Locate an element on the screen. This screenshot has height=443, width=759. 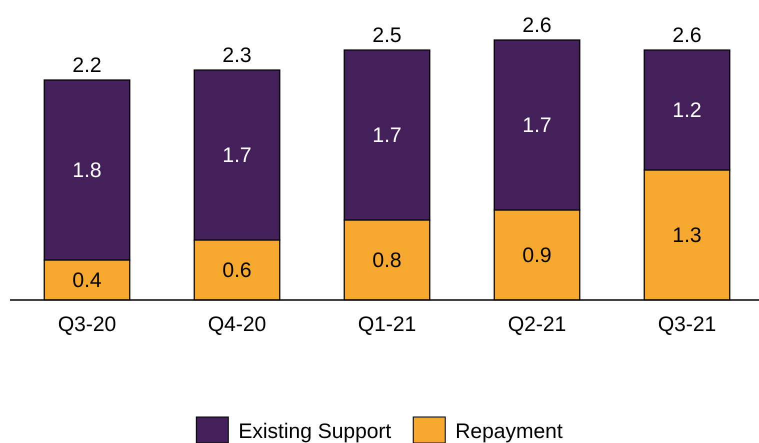
x-tick-label: Q1-21 is located at coordinates (387, 324).